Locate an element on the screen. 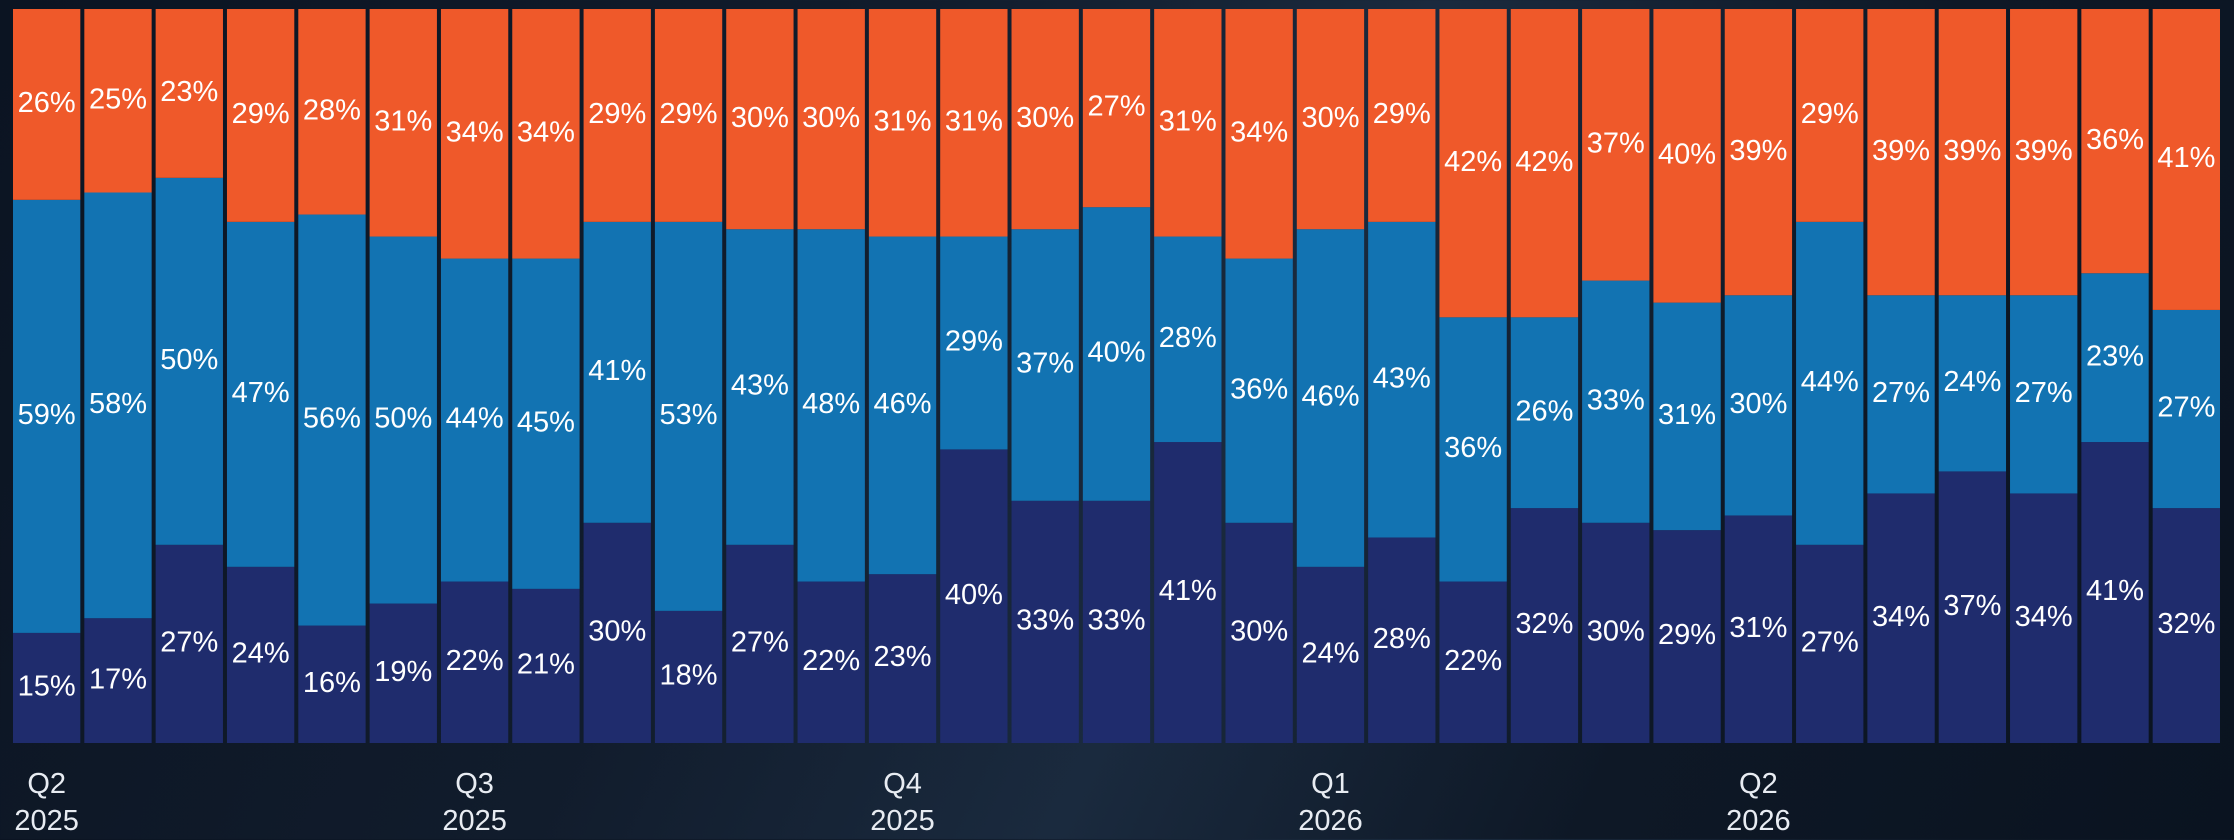 Image resolution: width=2234 pixels, height=840 pixels. x-tick-label: Q2 2026 is located at coordinates (1758, 802).